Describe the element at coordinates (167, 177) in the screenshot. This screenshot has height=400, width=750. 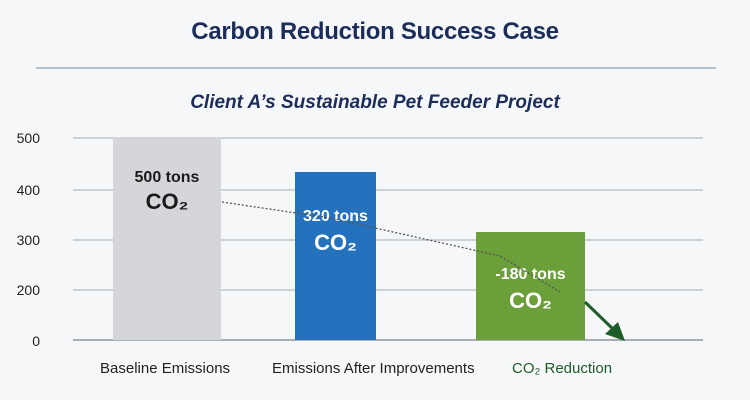
I see `bar-value-label: 500 tons` at that location.